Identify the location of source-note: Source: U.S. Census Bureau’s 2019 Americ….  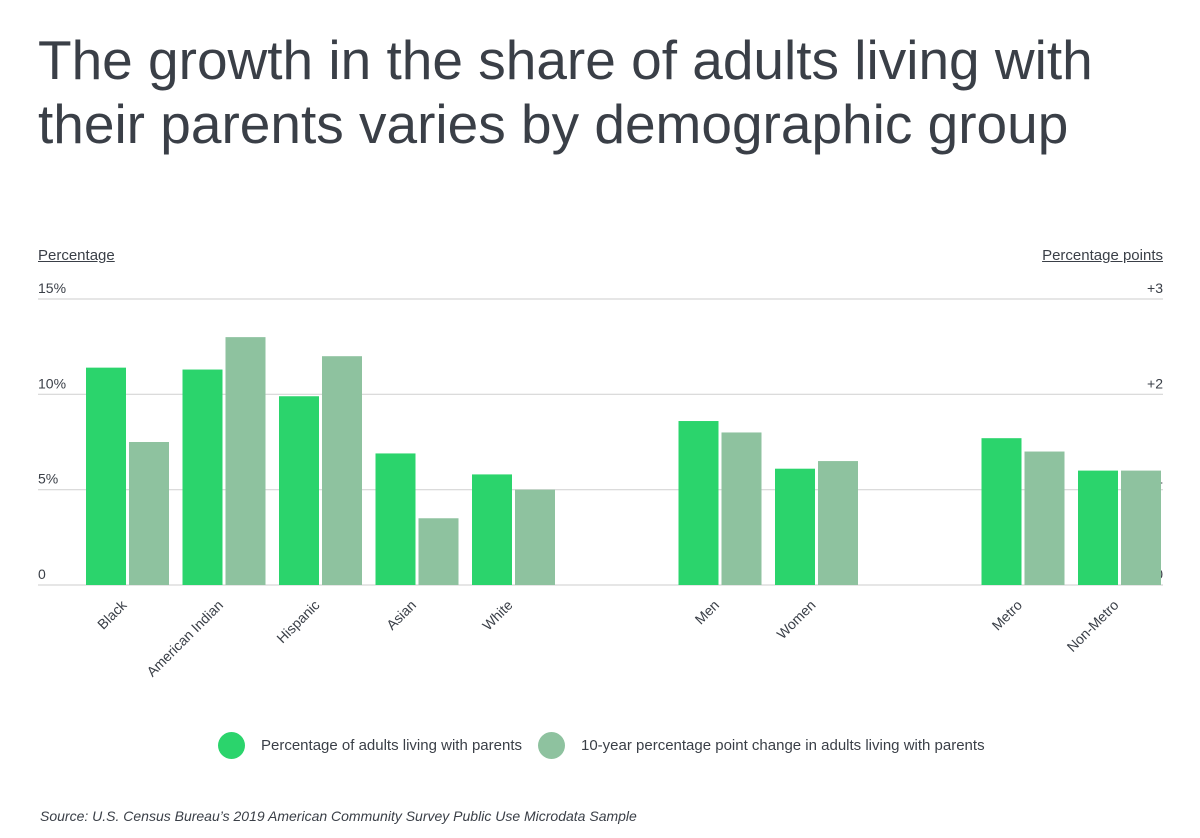
(338, 816).